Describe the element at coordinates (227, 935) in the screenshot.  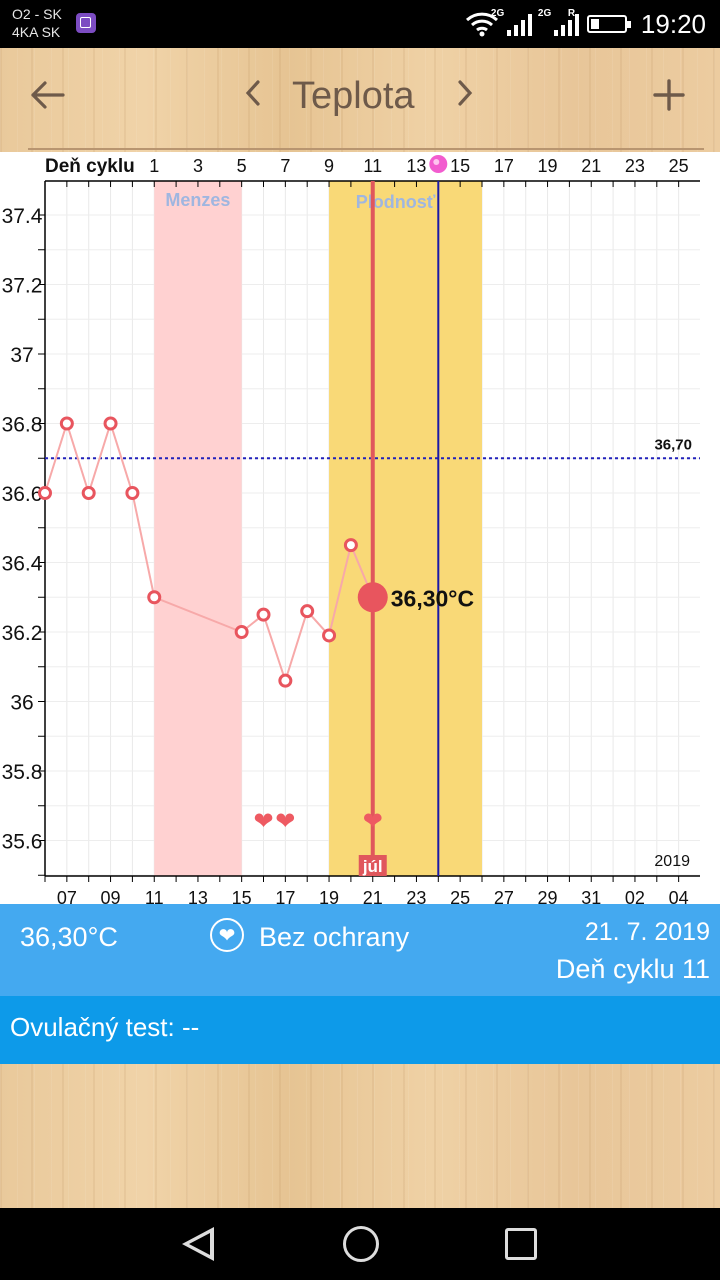
I see `heart-icon: ❤` at that location.